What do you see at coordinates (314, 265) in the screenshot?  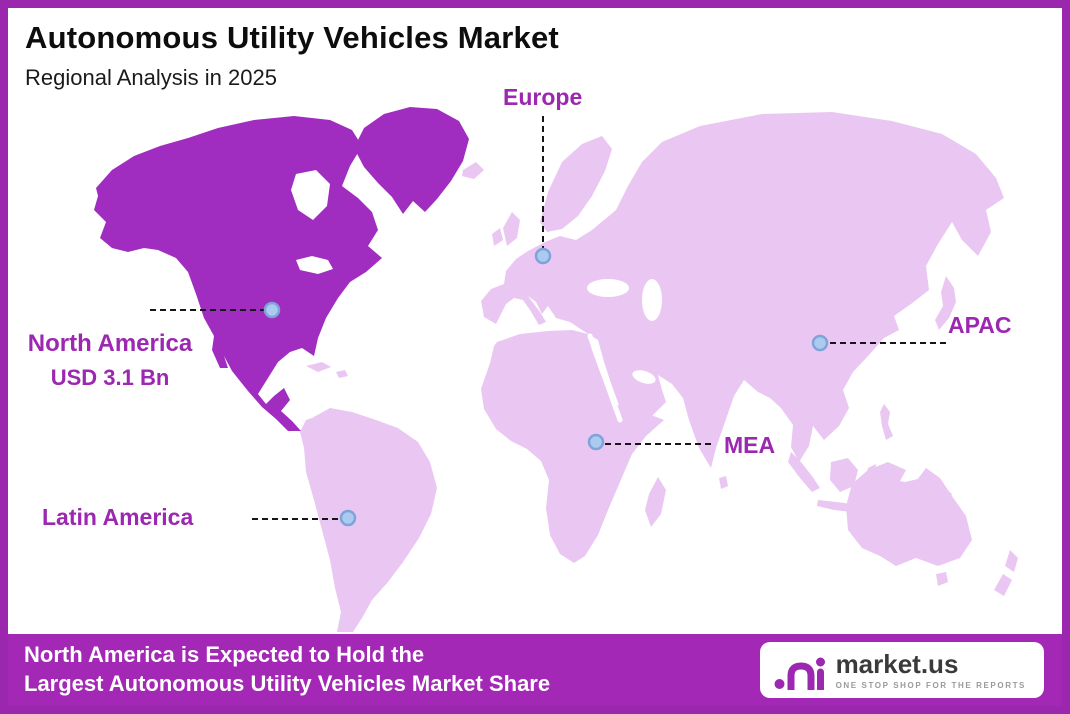 I see `great-lakes` at bounding box center [314, 265].